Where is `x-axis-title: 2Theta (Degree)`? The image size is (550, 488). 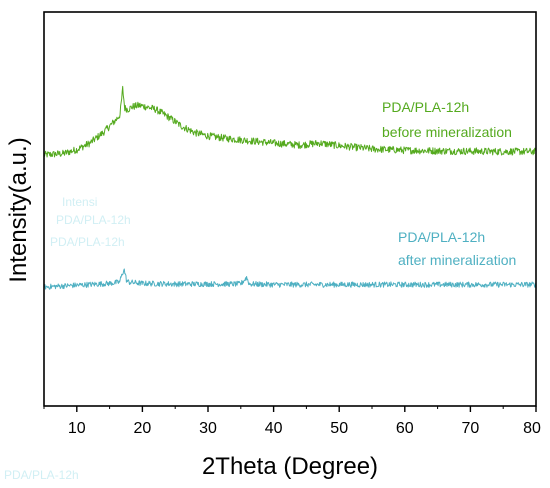 x-axis-title: 2Theta (Degree) is located at coordinates (290, 466).